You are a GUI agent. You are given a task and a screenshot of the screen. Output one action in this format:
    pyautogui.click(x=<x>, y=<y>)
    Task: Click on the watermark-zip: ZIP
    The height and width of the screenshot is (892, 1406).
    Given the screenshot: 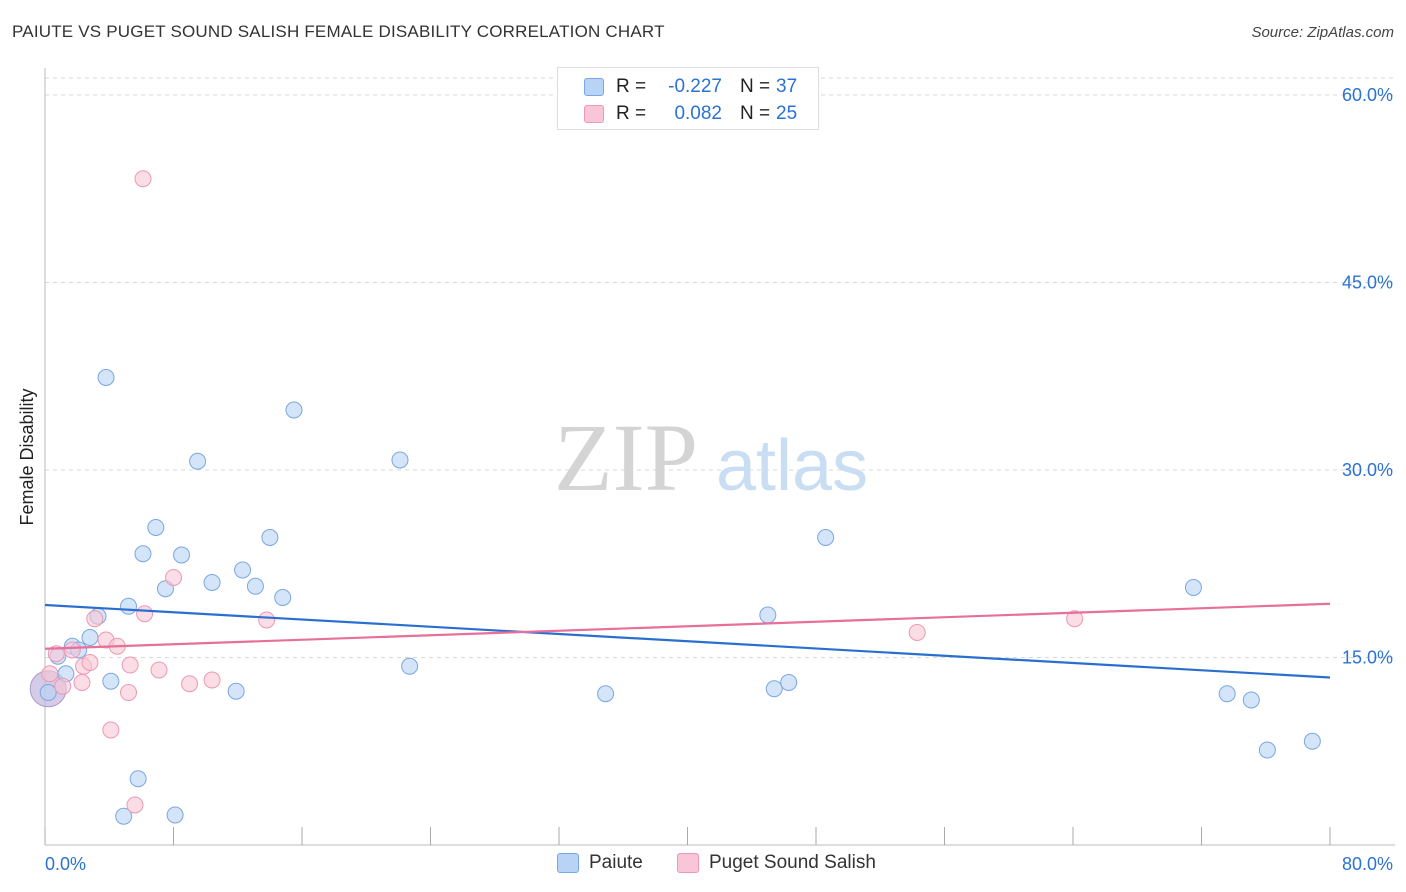 What is the action you would take?
    pyautogui.click(x=626, y=457)
    